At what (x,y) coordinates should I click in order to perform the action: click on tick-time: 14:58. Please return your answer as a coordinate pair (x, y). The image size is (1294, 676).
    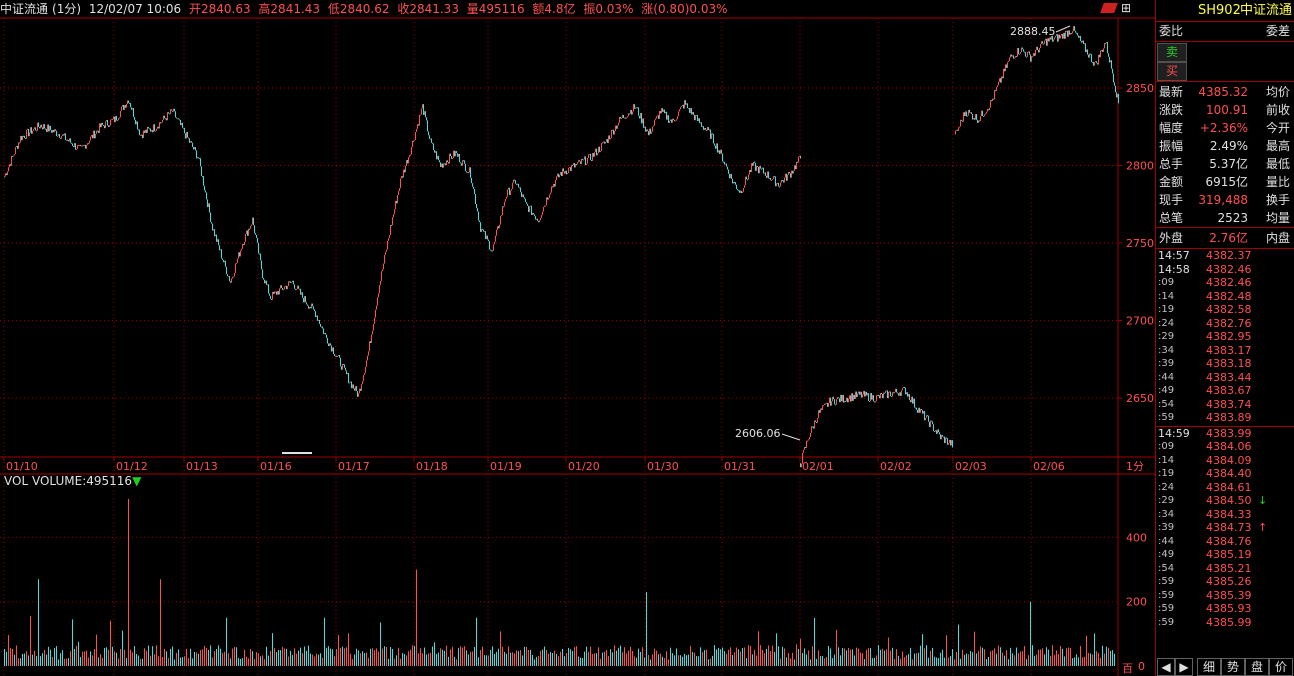
    Looking at the image, I should click on (1174, 269).